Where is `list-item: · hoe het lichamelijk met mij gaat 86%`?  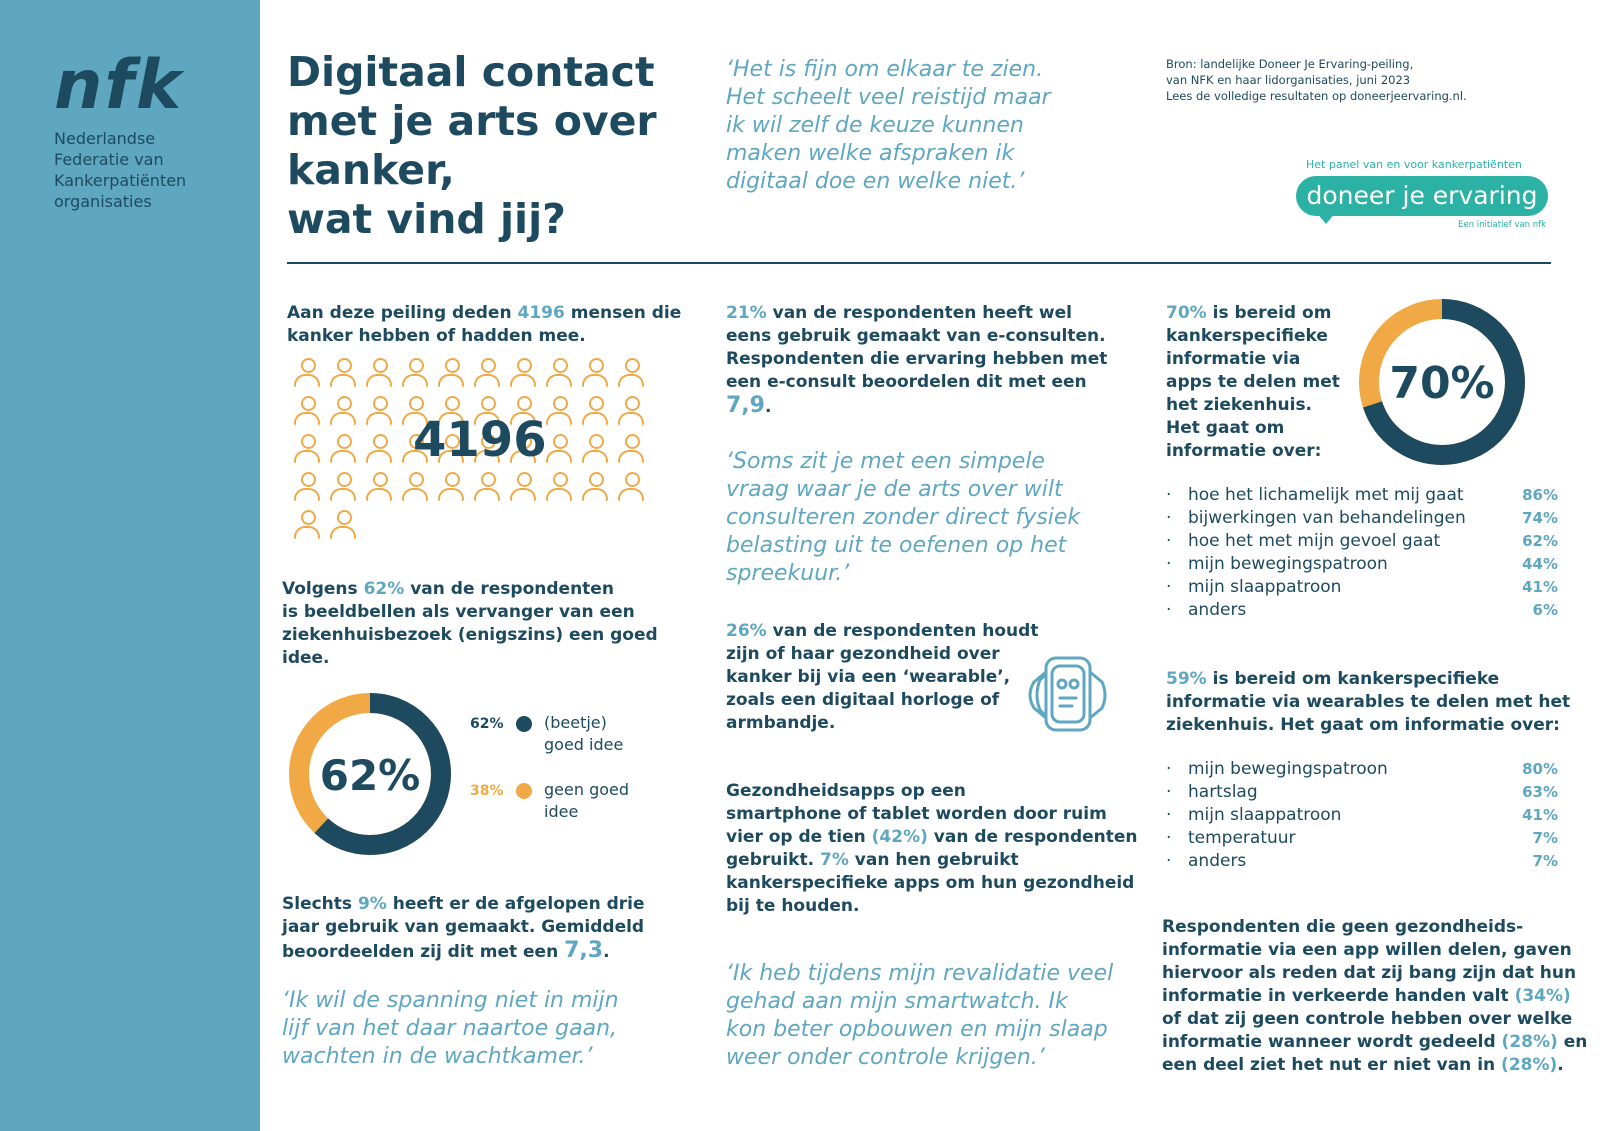
list-item: · hoe het lichamelijk met mij gaat 86% is located at coordinates (1362, 495).